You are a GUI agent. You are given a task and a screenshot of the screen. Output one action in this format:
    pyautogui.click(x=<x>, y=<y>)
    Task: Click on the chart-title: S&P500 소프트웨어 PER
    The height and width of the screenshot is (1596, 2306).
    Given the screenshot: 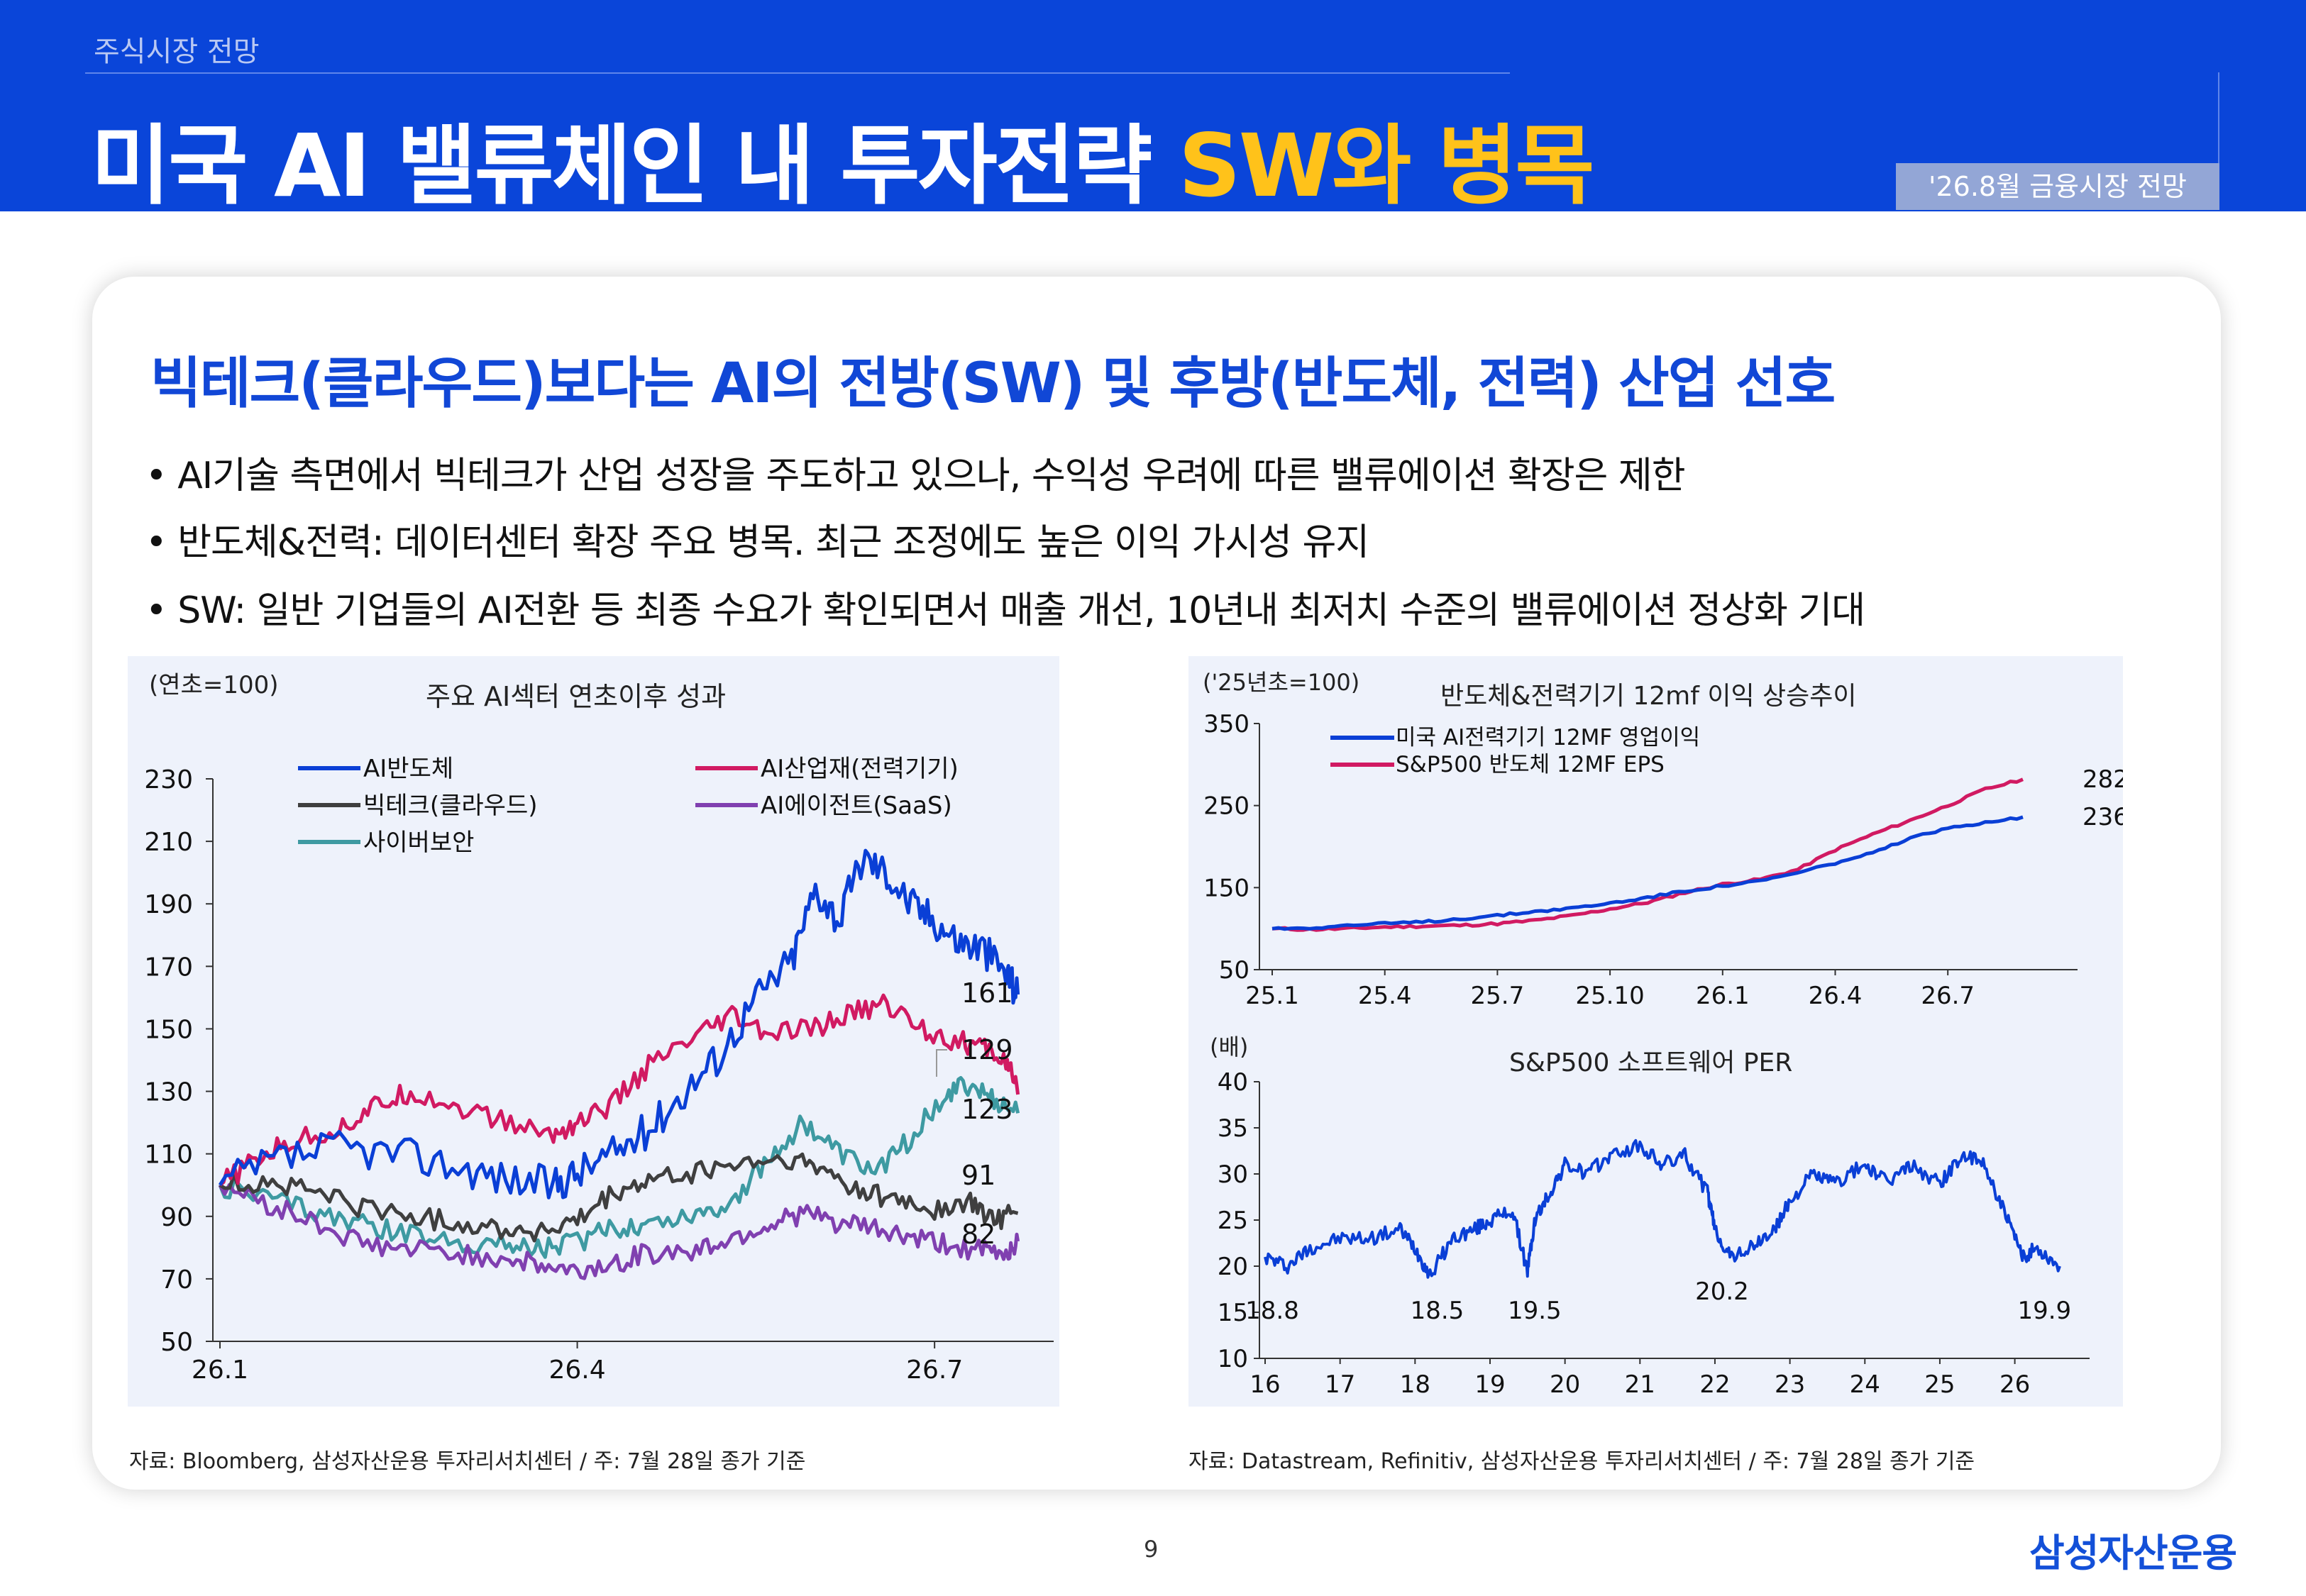 What is the action you would take?
    pyautogui.click(x=1650, y=1062)
    